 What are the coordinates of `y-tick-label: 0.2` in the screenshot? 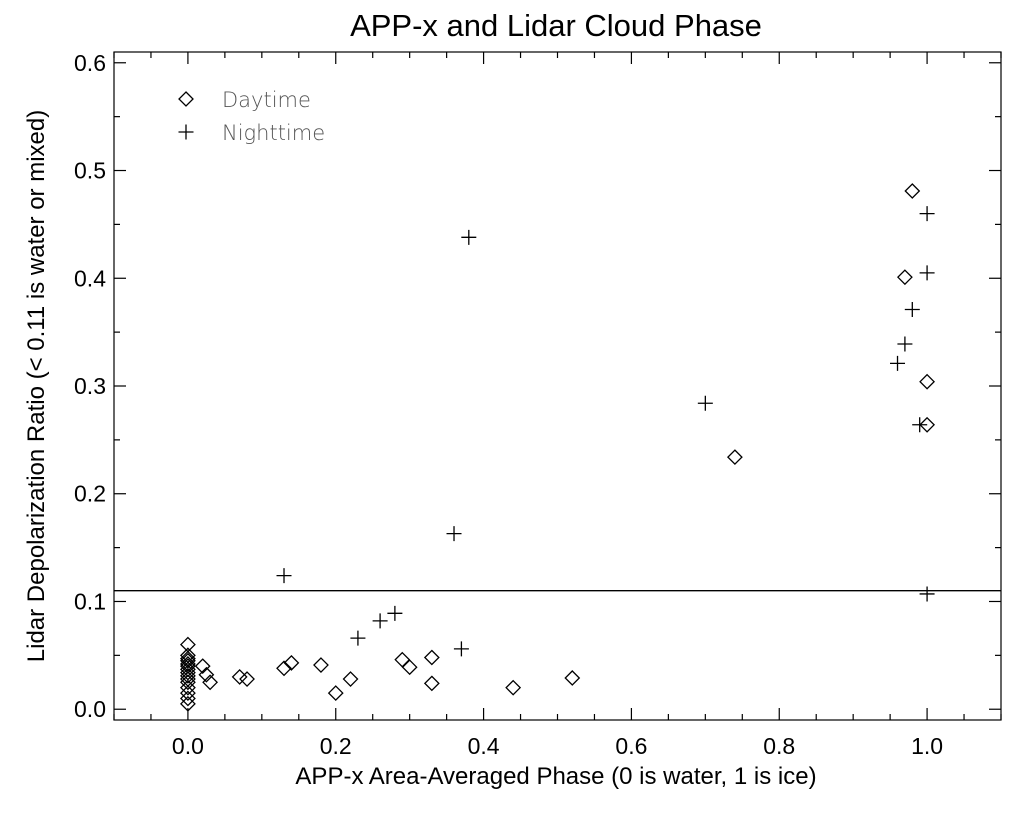 It's located at (90, 494).